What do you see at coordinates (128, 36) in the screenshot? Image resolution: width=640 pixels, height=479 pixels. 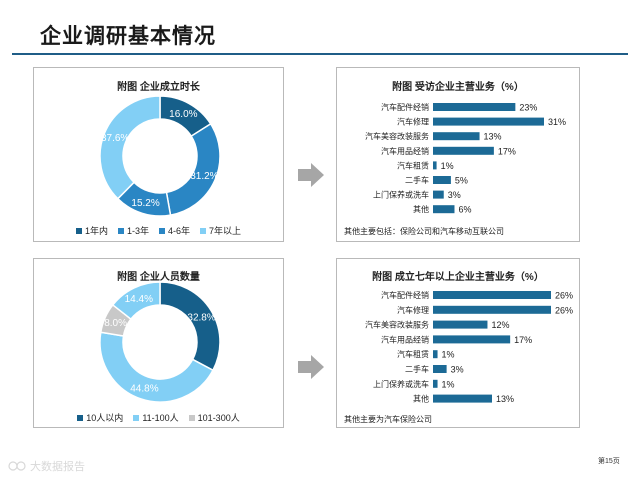 I see `page-title: 企业调研基本情况` at bounding box center [128, 36].